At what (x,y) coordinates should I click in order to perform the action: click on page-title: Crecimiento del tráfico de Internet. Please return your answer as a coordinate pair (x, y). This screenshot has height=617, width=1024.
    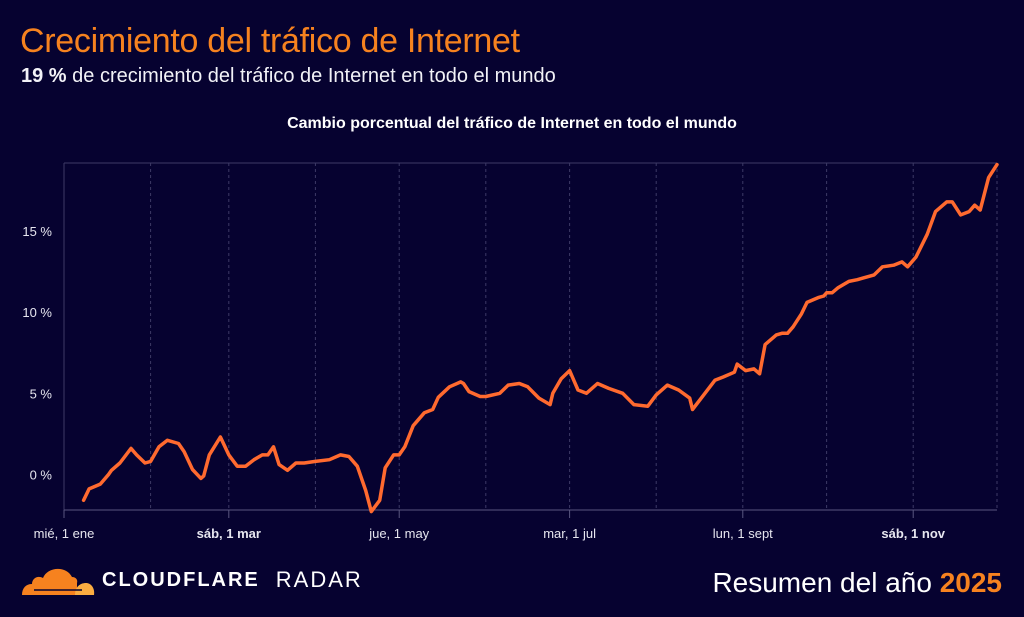
    Looking at the image, I should click on (270, 41).